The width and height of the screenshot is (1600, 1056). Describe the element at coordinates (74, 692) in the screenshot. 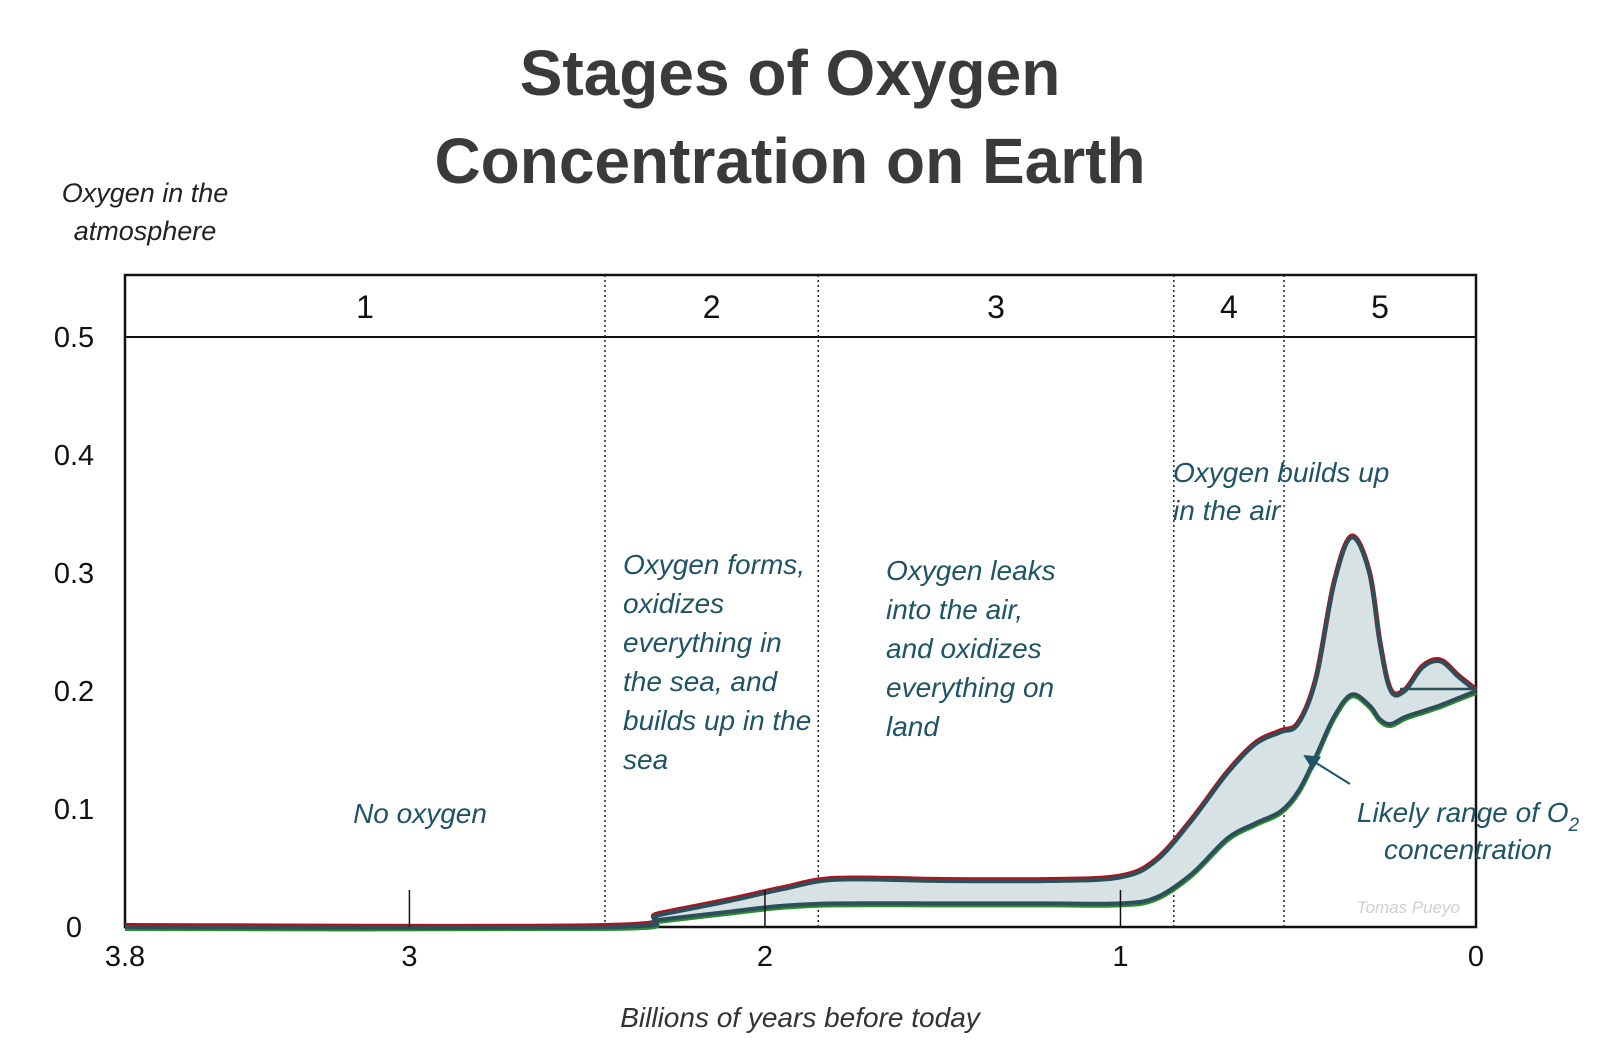

I see `y-tick-label: 0.2` at that location.